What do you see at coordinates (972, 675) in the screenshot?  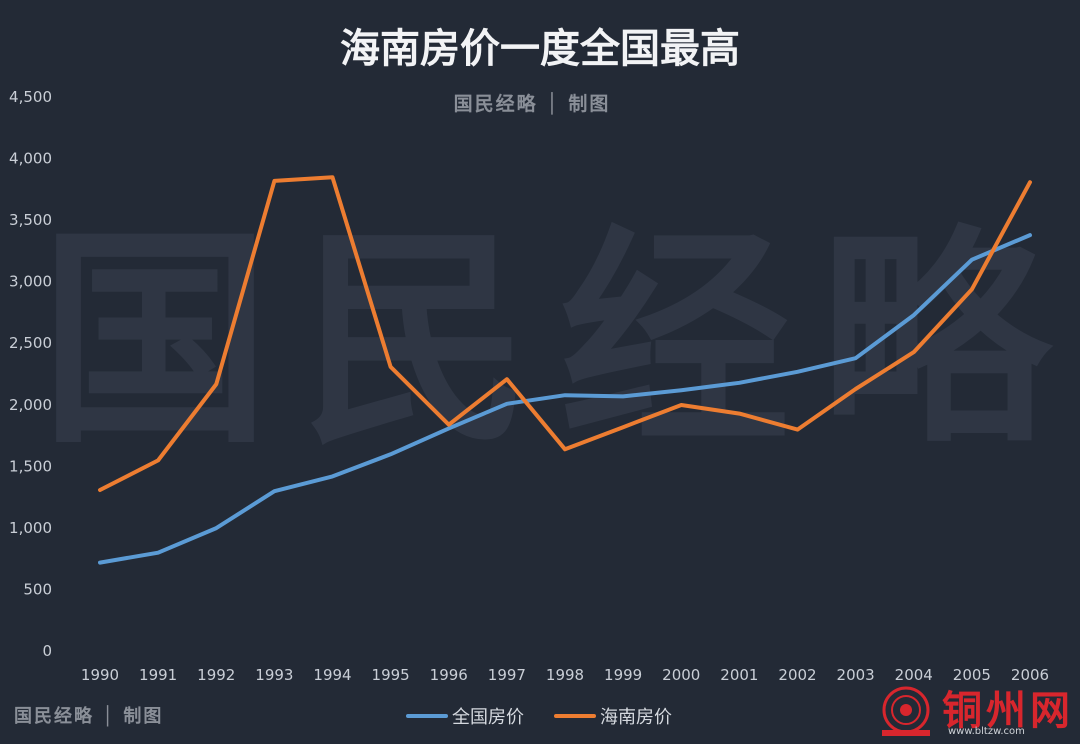 I see `x-tick-label: 2005` at bounding box center [972, 675].